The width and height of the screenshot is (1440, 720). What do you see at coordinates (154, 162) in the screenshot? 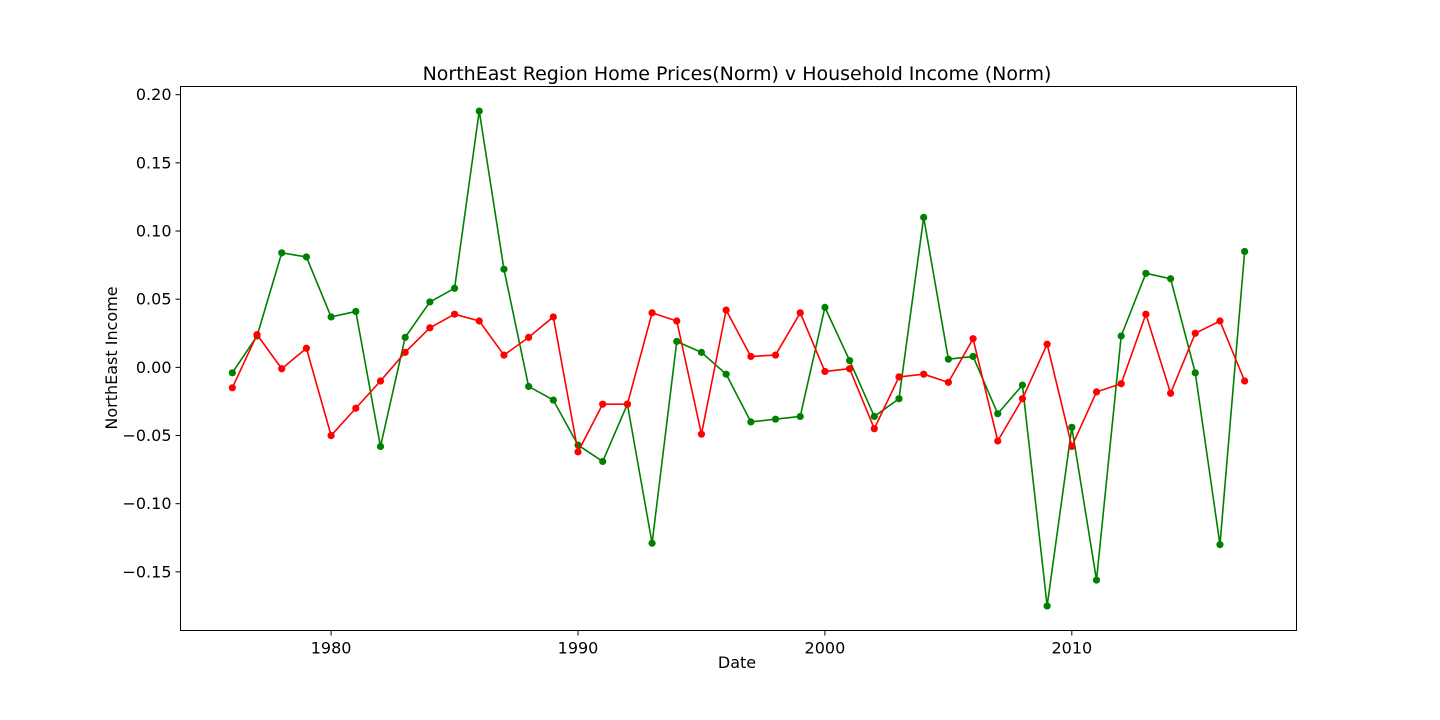
I see `y-tick-label: 0.15` at bounding box center [154, 162].